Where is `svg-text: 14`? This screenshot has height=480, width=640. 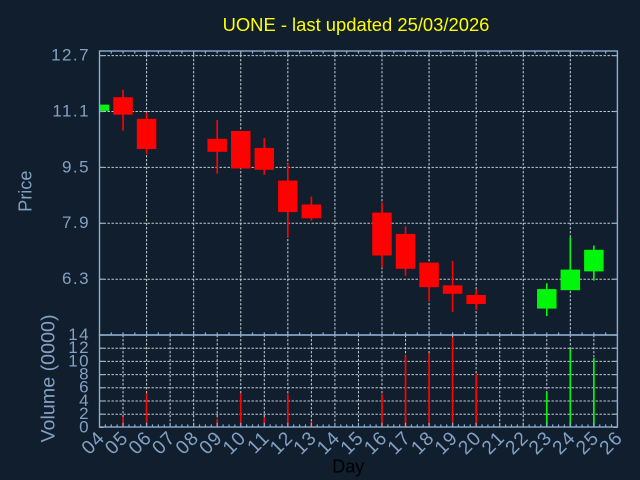
svg-text: 14 is located at coordinates (79, 334).